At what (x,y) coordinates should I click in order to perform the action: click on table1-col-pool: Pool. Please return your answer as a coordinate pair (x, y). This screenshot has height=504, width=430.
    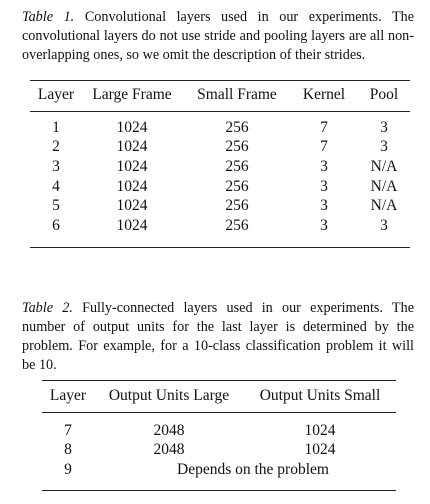
    Looking at the image, I should click on (384, 94).